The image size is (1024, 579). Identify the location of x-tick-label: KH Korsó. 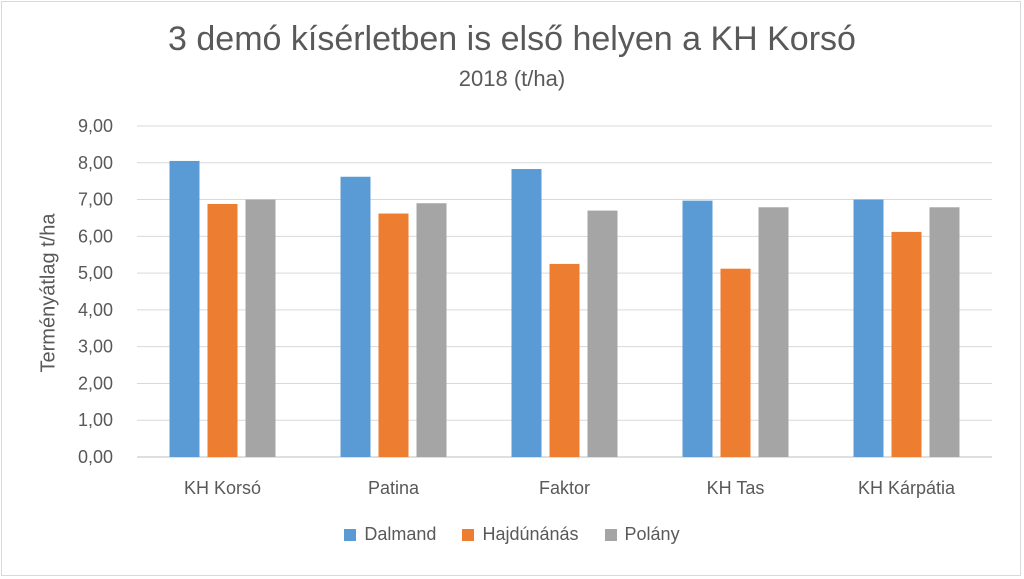
(222, 488).